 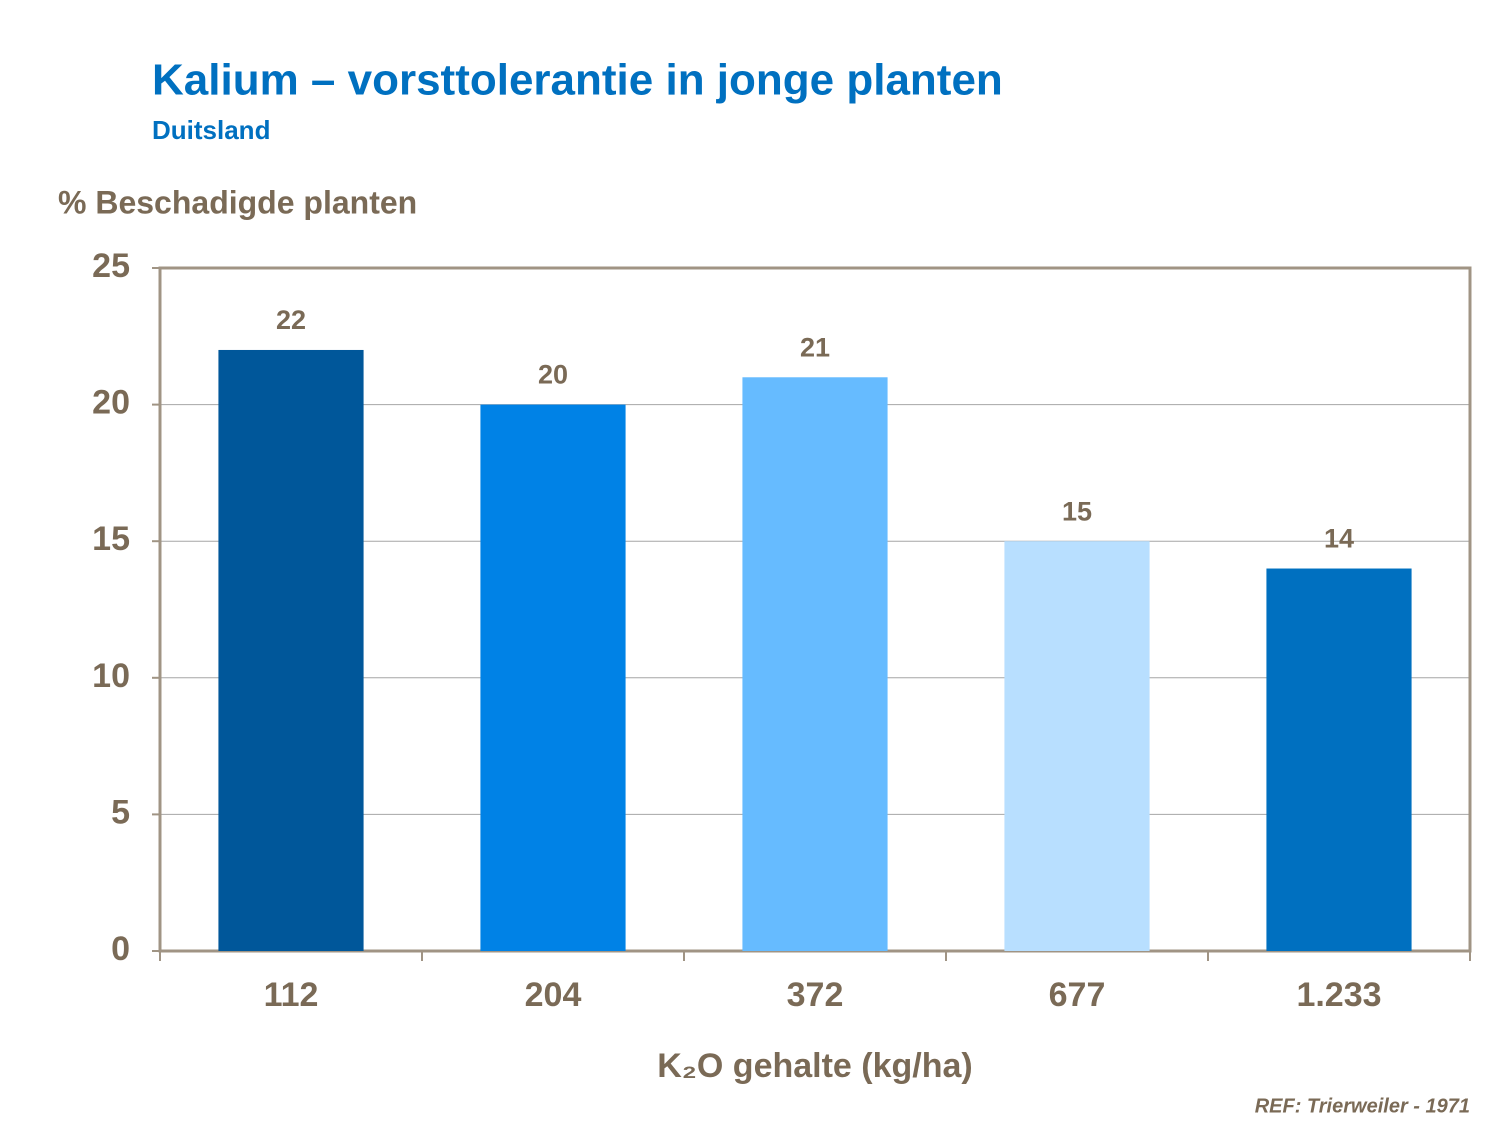 I want to click on data-label: 22, so click(x=291, y=320).